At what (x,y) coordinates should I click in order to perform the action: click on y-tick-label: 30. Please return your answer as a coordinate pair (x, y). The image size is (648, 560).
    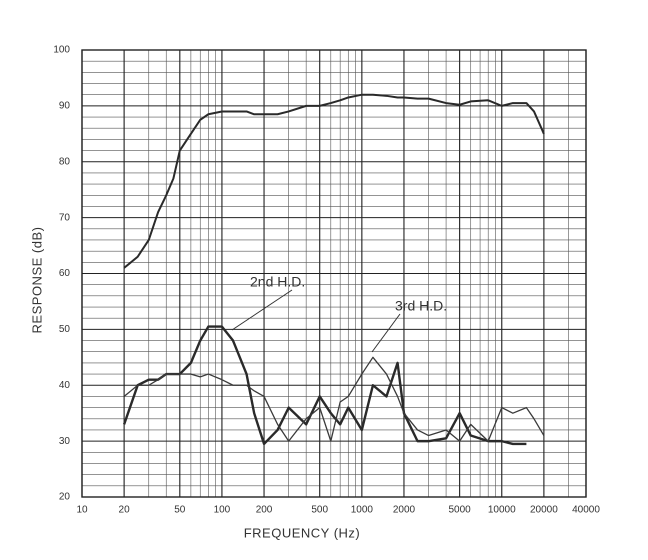
    Looking at the image, I should click on (65, 441).